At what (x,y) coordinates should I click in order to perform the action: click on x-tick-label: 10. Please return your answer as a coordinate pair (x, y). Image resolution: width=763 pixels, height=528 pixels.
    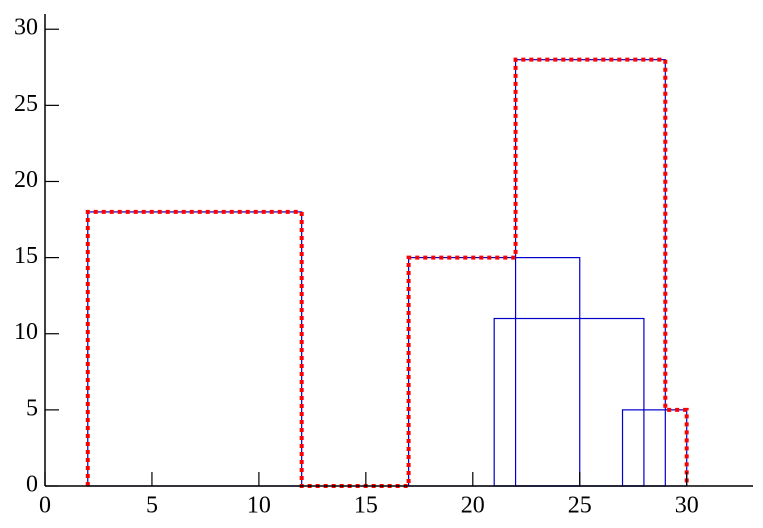
    Looking at the image, I should click on (259, 506).